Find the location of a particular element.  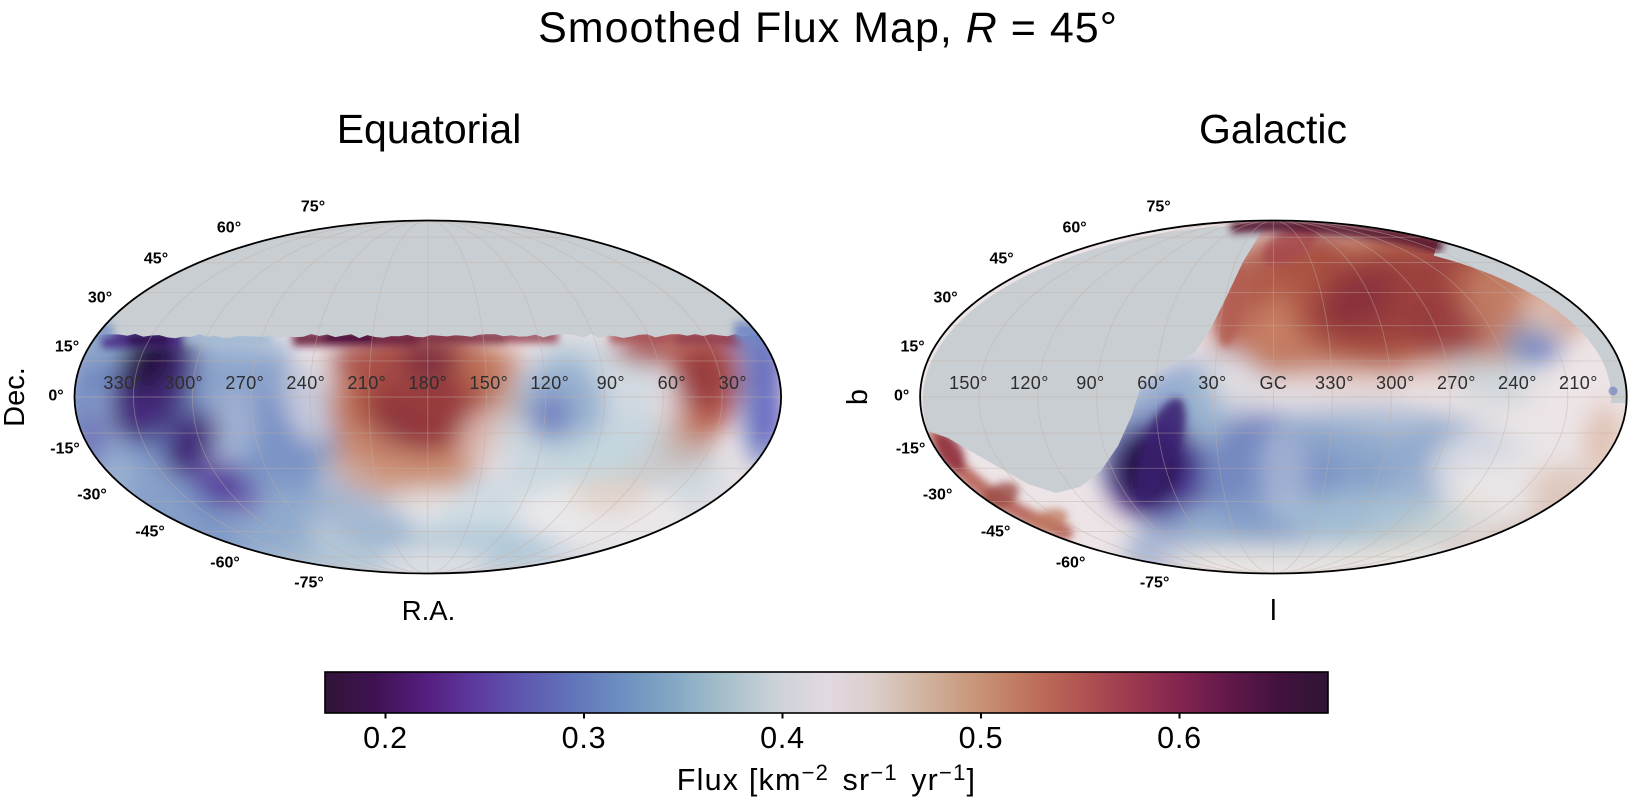

svg-text: 0.3 is located at coordinates (584, 738).